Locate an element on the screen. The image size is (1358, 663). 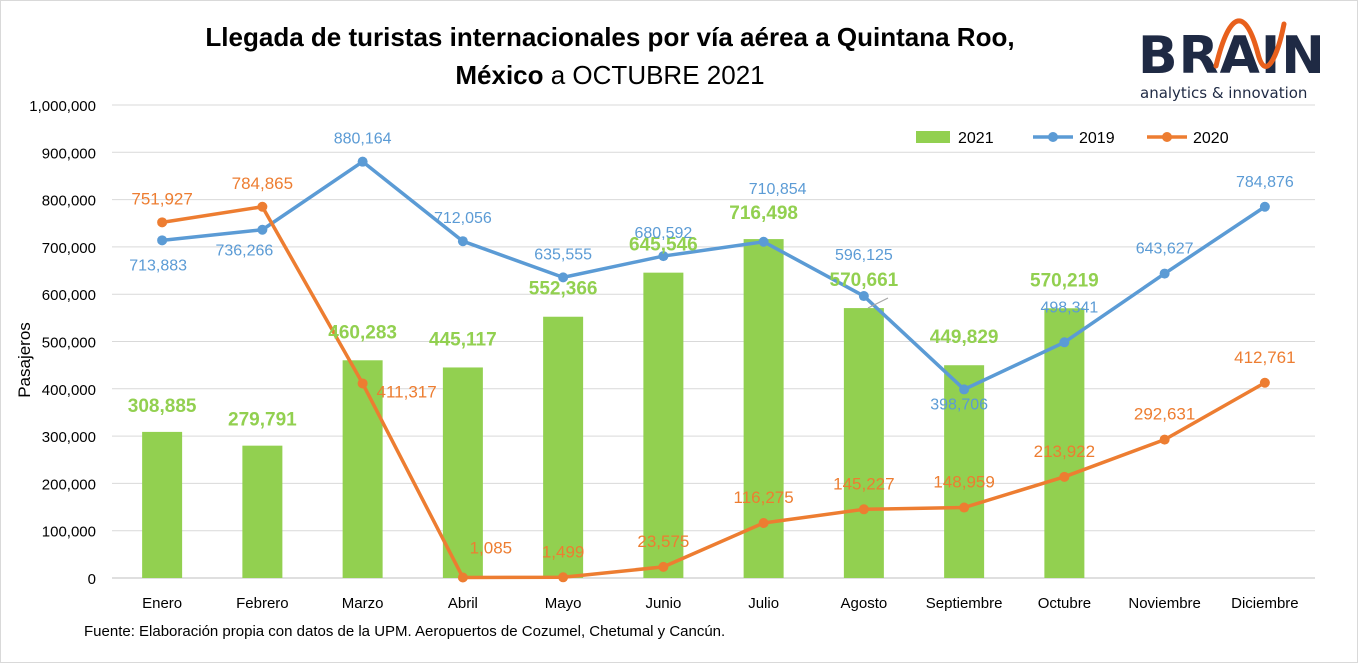
data-label-2019: 784,876 is located at coordinates (1265, 182).